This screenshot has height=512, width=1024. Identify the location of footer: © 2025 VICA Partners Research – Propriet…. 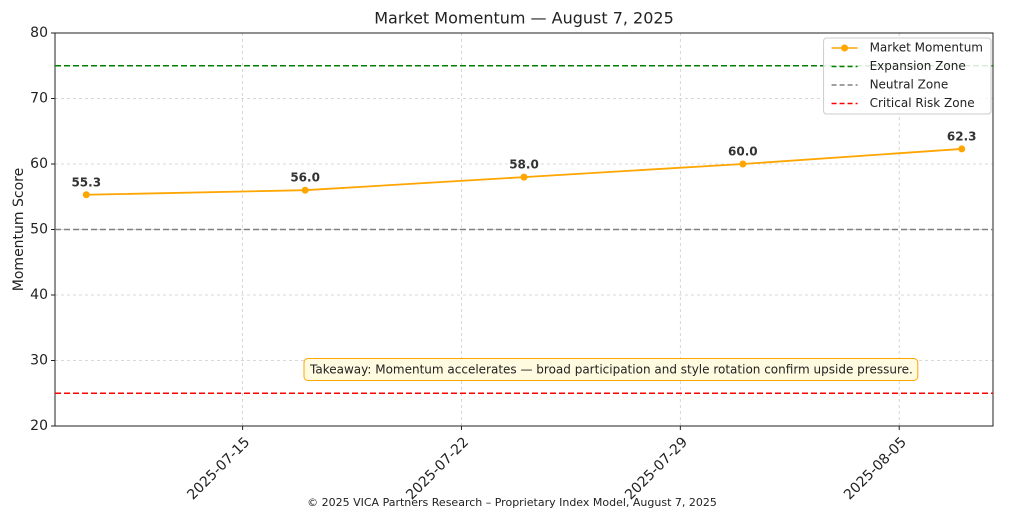
(512, 502).